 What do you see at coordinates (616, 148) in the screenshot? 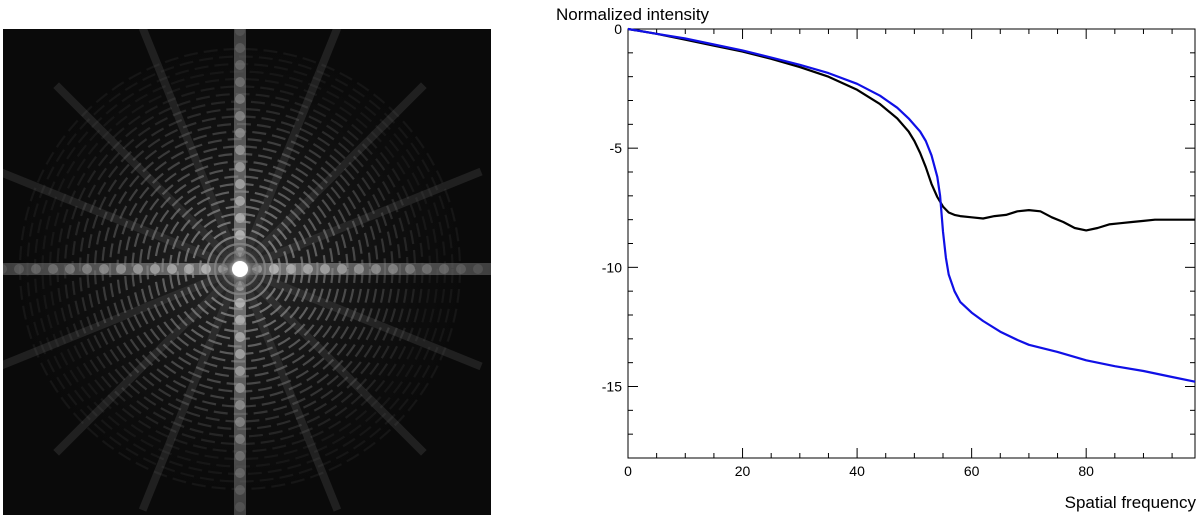
I see `y-tick-label: -5` at bounding box center [616, 148].